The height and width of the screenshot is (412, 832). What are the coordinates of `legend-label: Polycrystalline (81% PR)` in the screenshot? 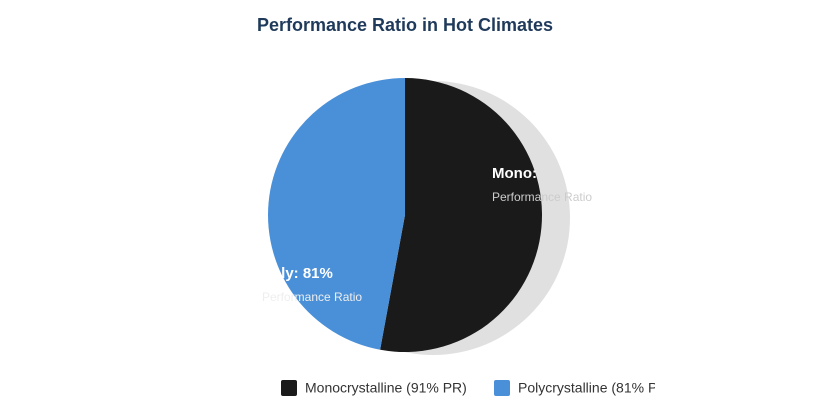 It's located at (595, 388).